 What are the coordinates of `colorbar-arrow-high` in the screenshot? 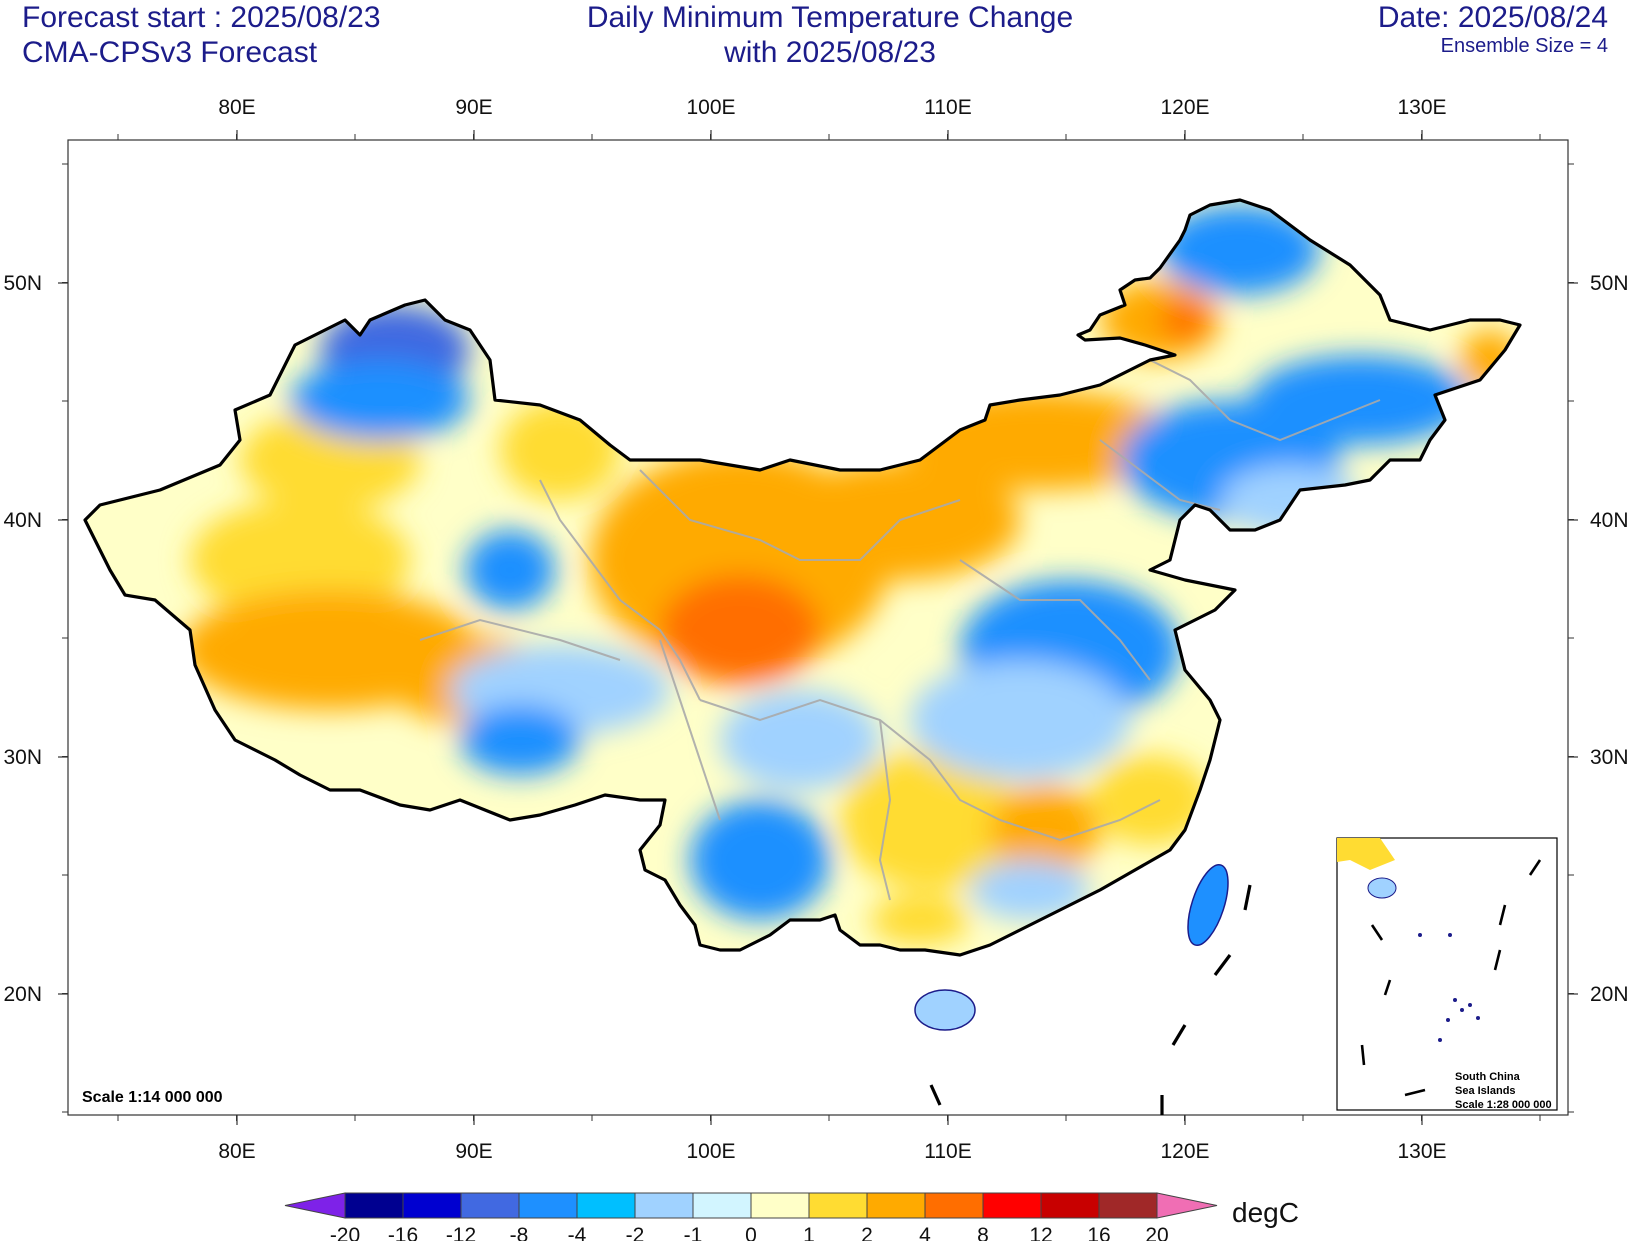 It's located at (1187, 1205).